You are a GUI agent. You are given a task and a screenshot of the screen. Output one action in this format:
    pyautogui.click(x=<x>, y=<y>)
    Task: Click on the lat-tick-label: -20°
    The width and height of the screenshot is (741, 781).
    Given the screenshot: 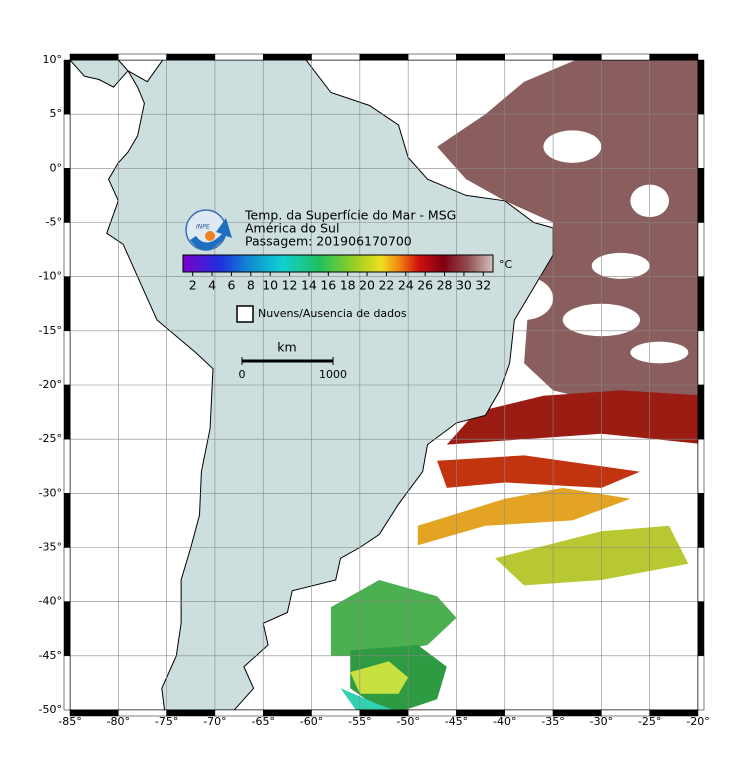 What is the action you would take?
    pyautogui.click(x=50, y=384)
    